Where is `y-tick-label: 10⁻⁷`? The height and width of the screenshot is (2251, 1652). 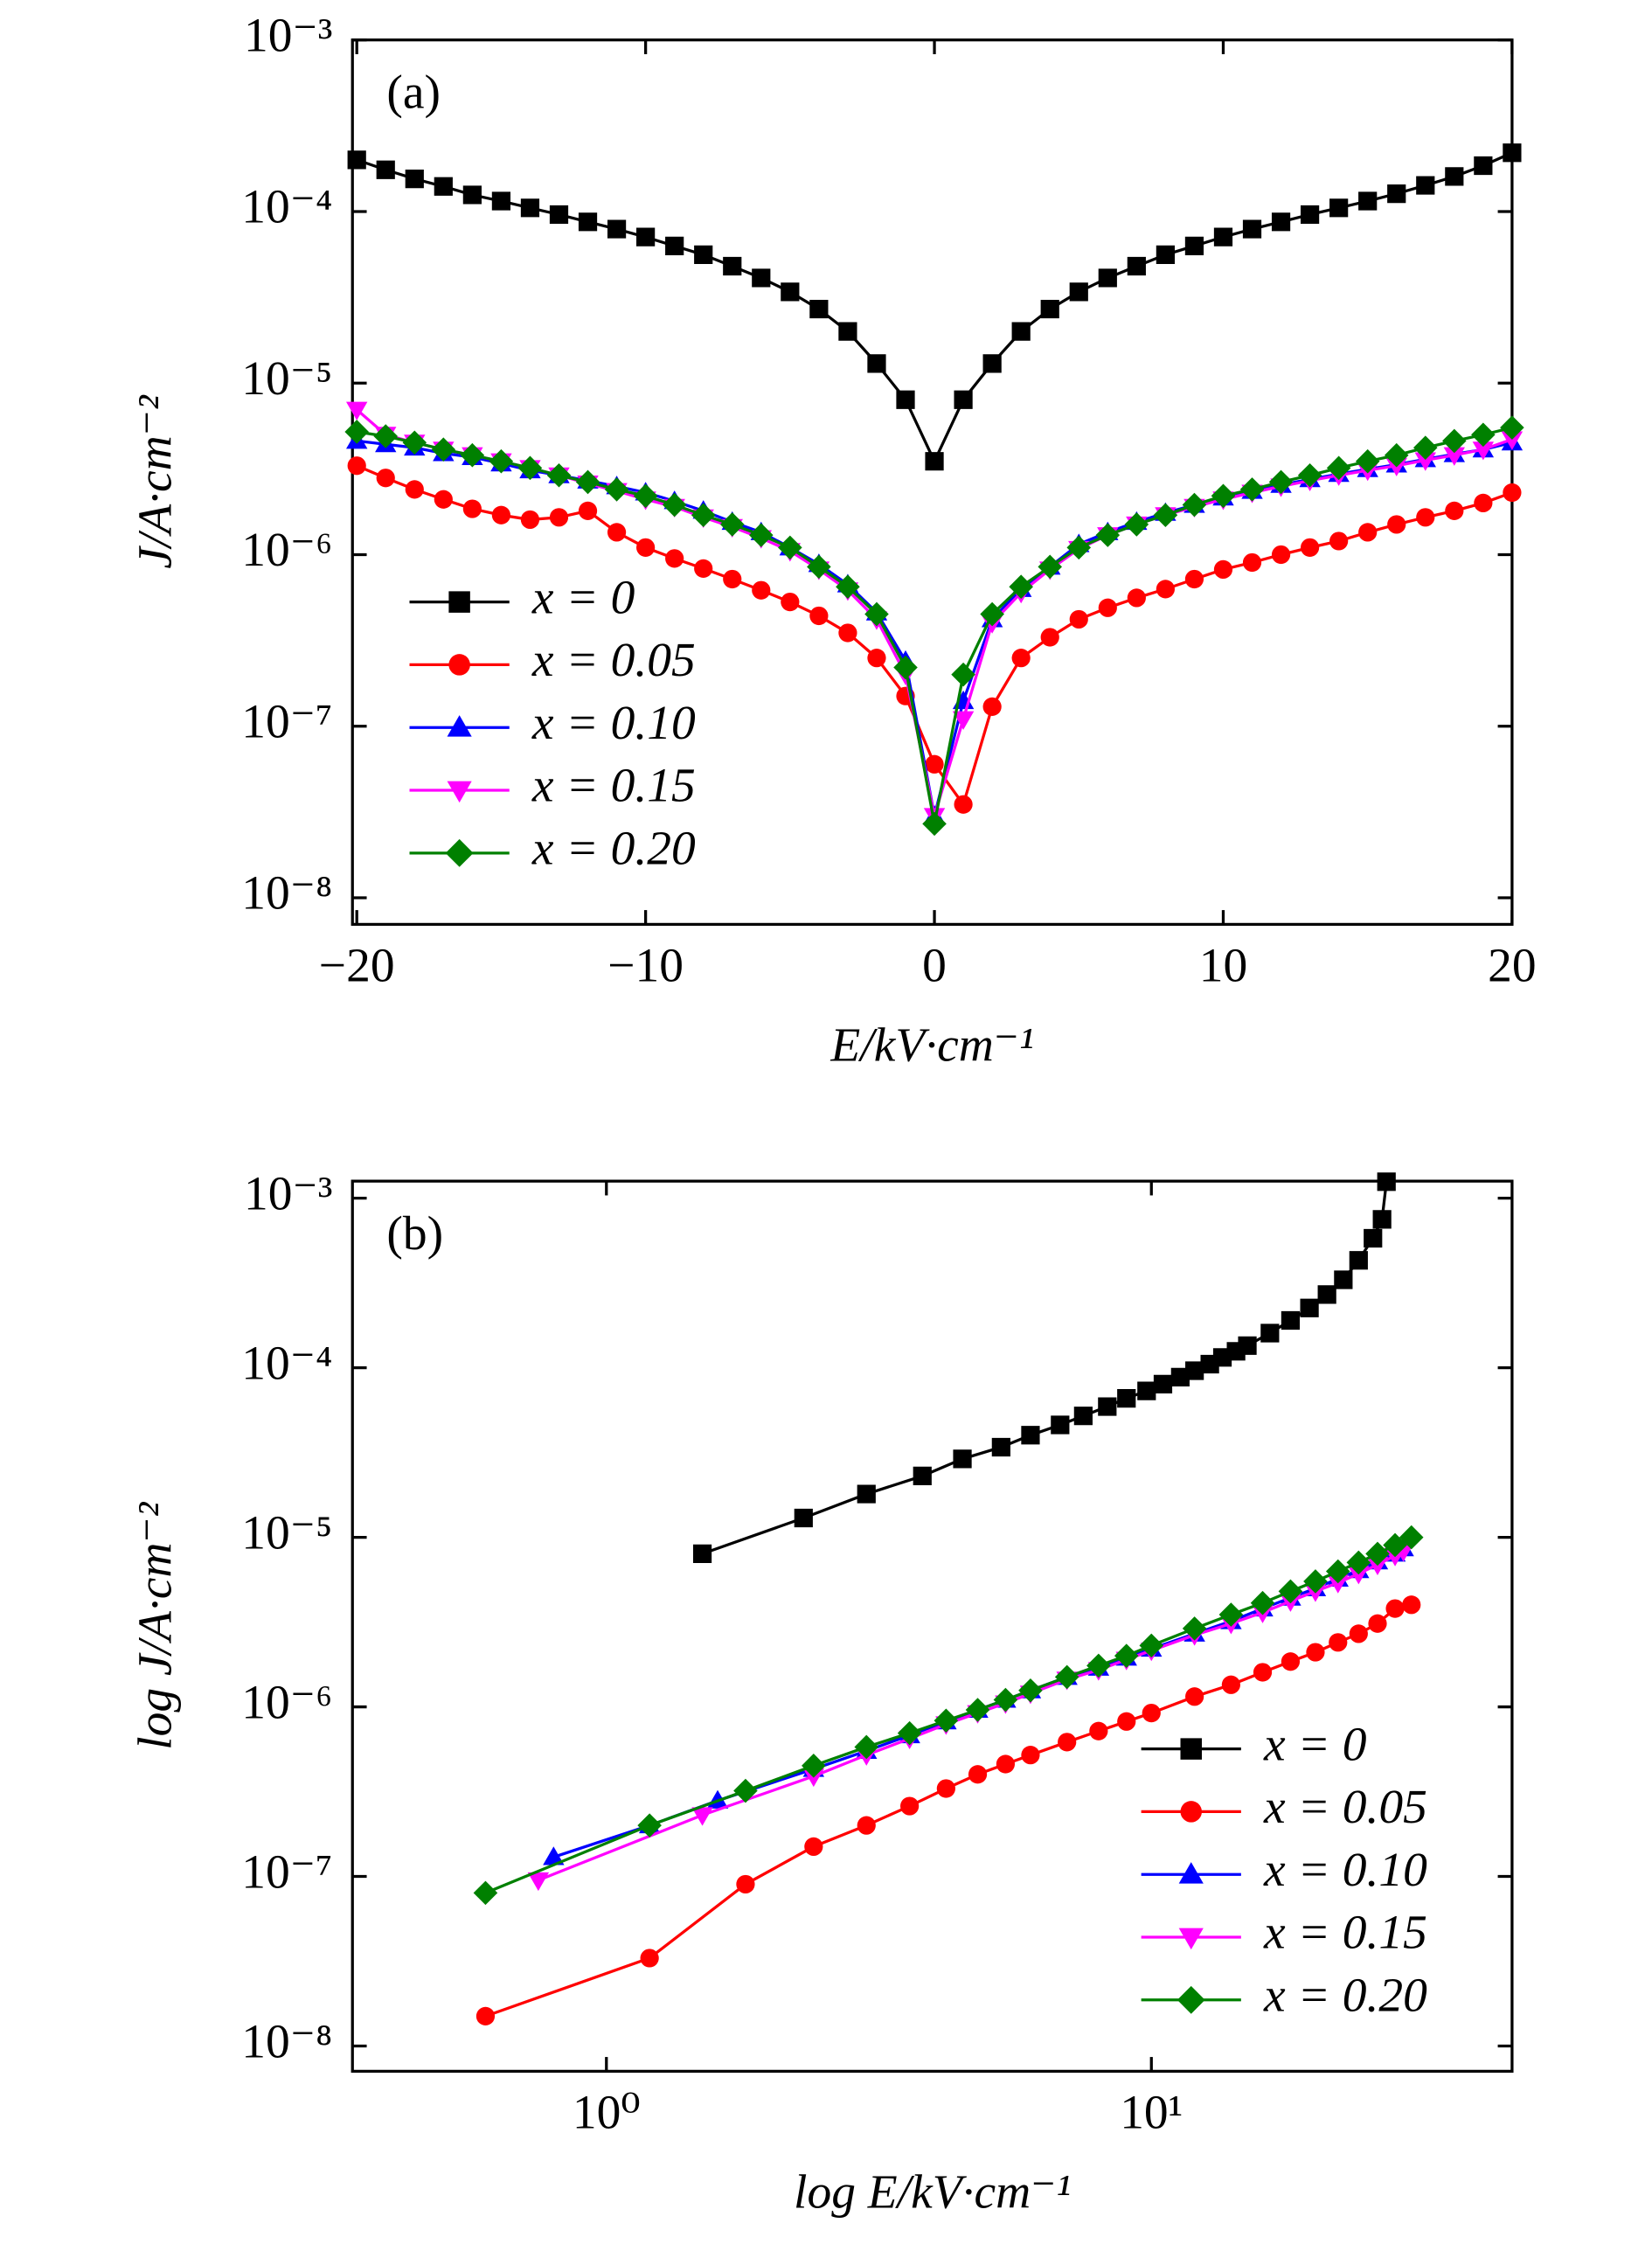 y-tick-label: 10⁻⁷ is located at coordinates (286, 721).